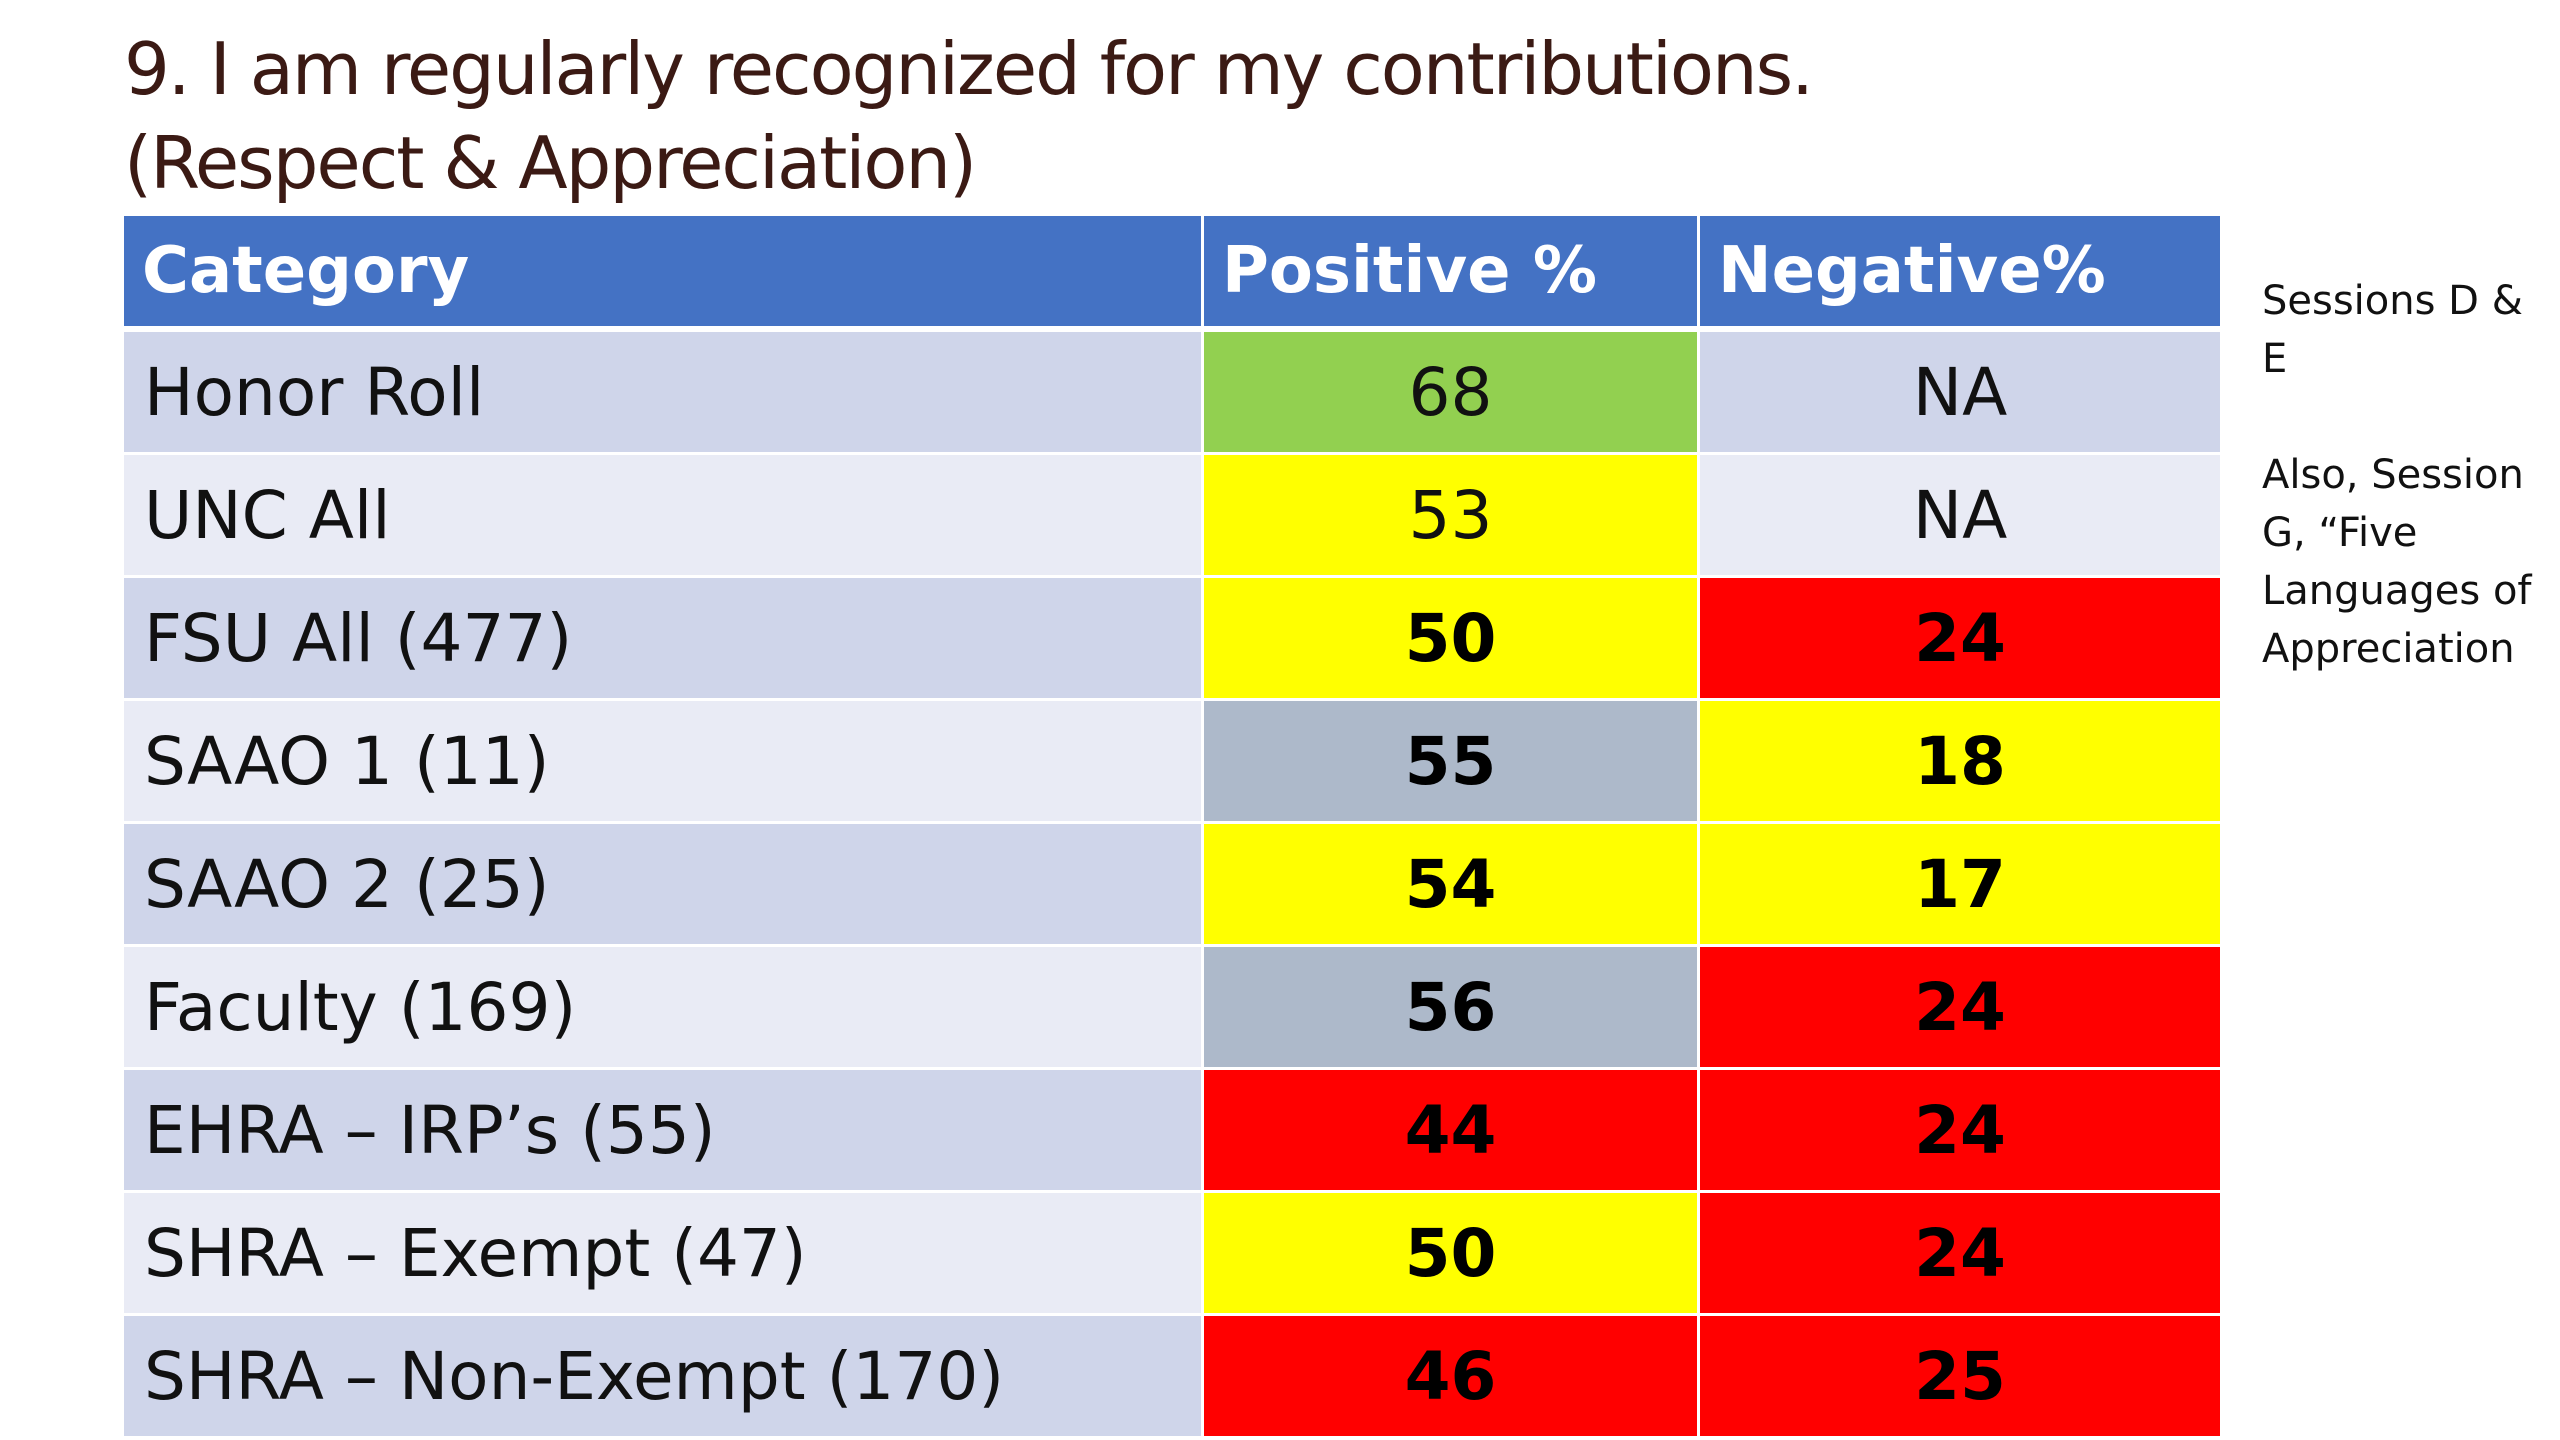  What do you see at coordinates (664, 1254) in the screenshot?
I see `category-cell: SHRA – Exempt (47)` at bounding box center [664, 1254].